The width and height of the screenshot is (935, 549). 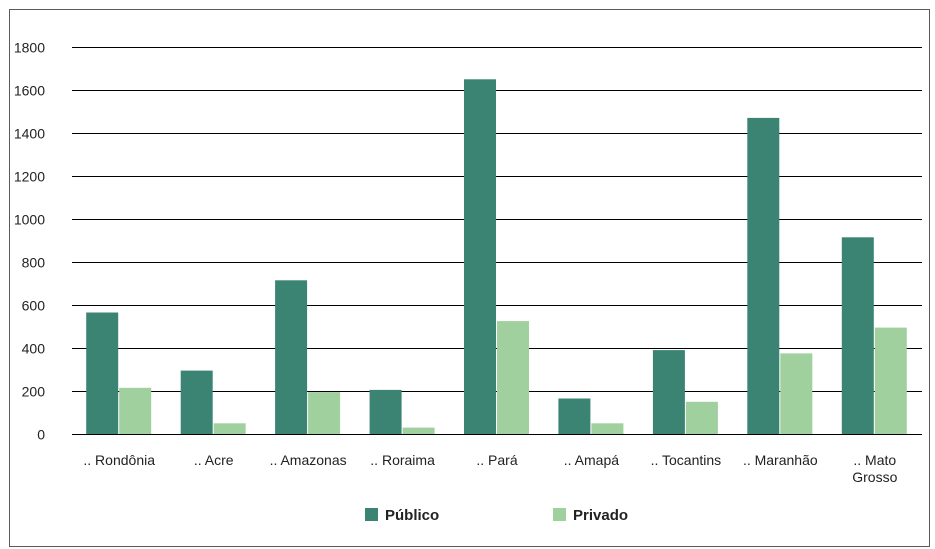 What do you see at coordinates (29, 134) in the screenshot?
I see `y-tick-label: 1400` at bounding box center [29, 134].